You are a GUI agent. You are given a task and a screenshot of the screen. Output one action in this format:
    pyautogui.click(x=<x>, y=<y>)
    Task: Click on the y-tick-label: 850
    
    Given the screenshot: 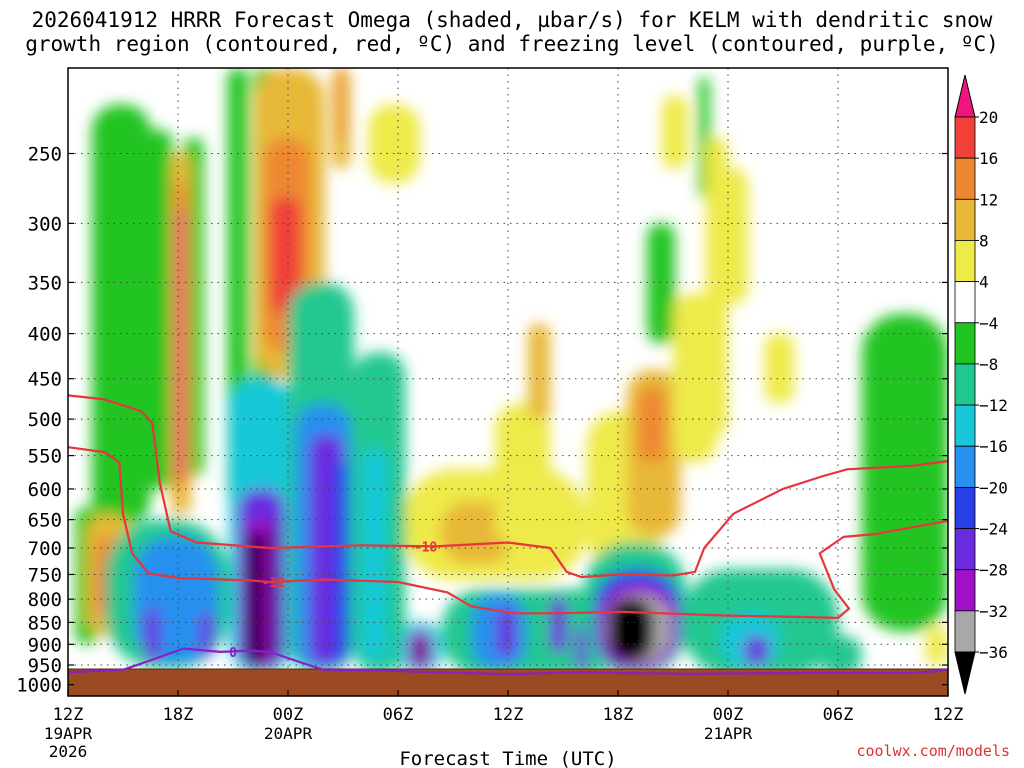 What is the action you would take?
    pyautogui.click(x=45, y=623)
    